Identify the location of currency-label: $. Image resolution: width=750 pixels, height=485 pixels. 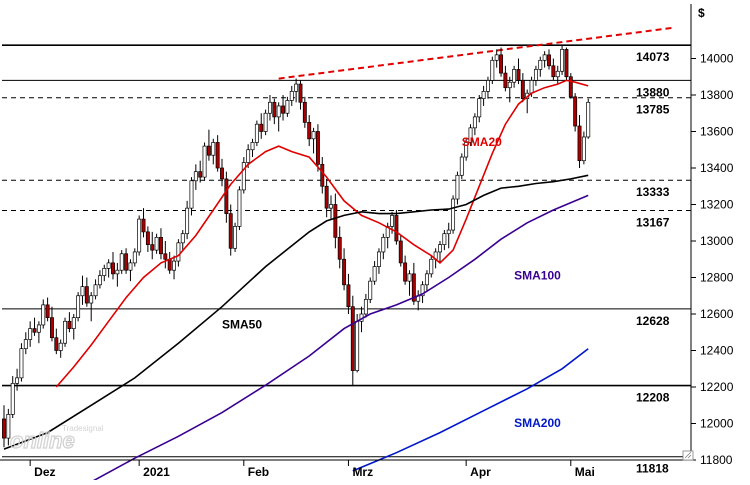
(701, 13).